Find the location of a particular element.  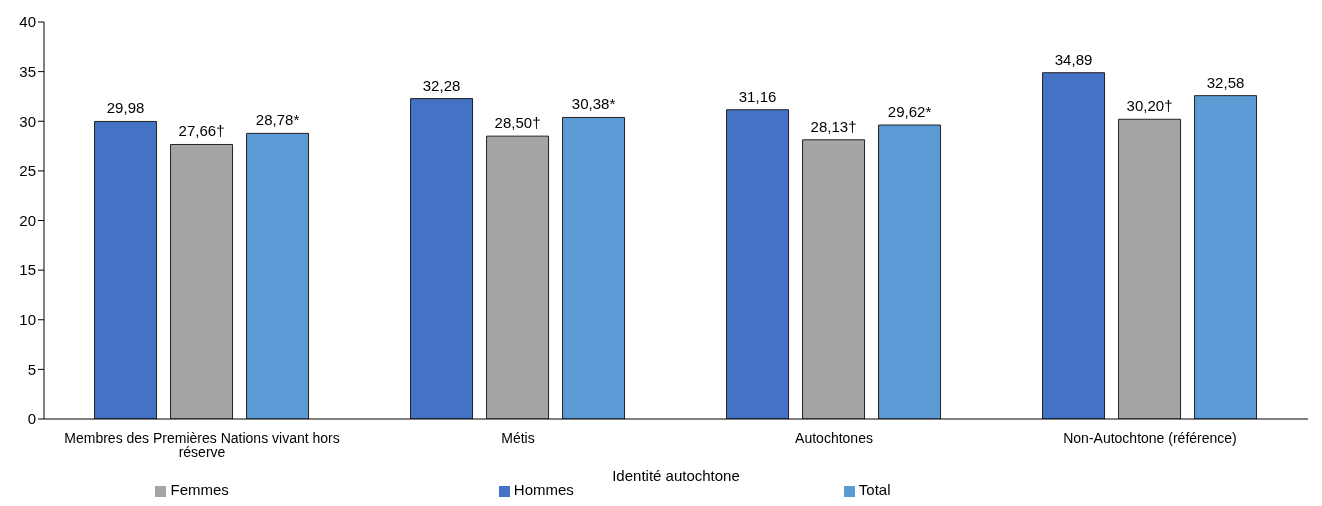

y-tick-label: 20 is located at coordinates (27, 220).